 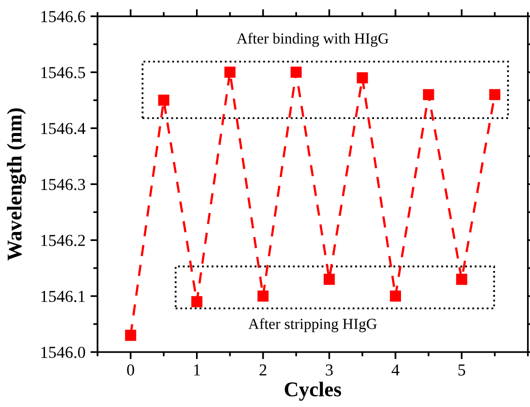 I want to click on y-tick-label: 1546.5, so click(x=63, y=72).